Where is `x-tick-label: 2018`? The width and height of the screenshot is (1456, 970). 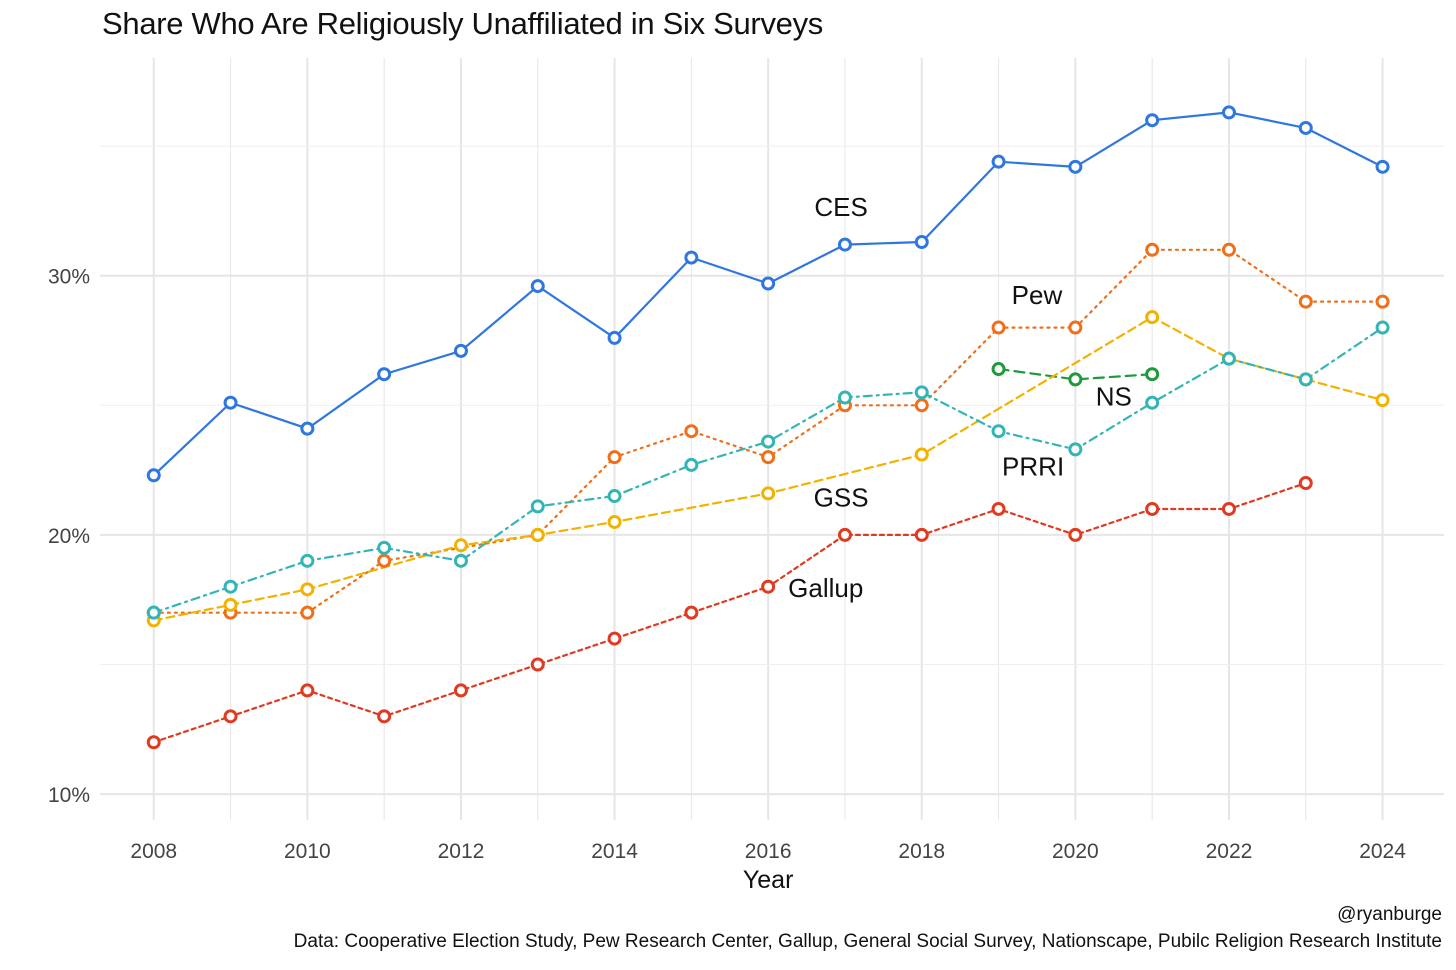 x-tick-label: 2018 is located at coordinates (921, 851).